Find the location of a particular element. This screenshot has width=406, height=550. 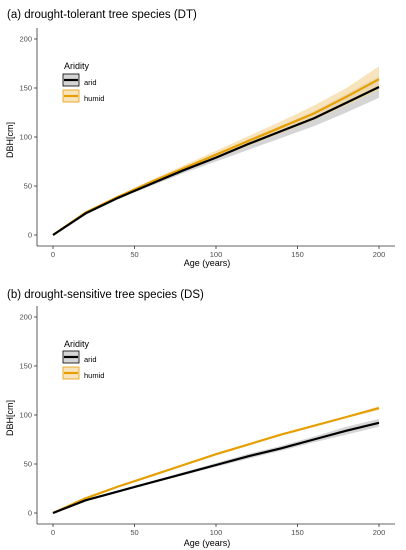

panel-b-legend-label-arid: arid is located at coordinates (90, 359).